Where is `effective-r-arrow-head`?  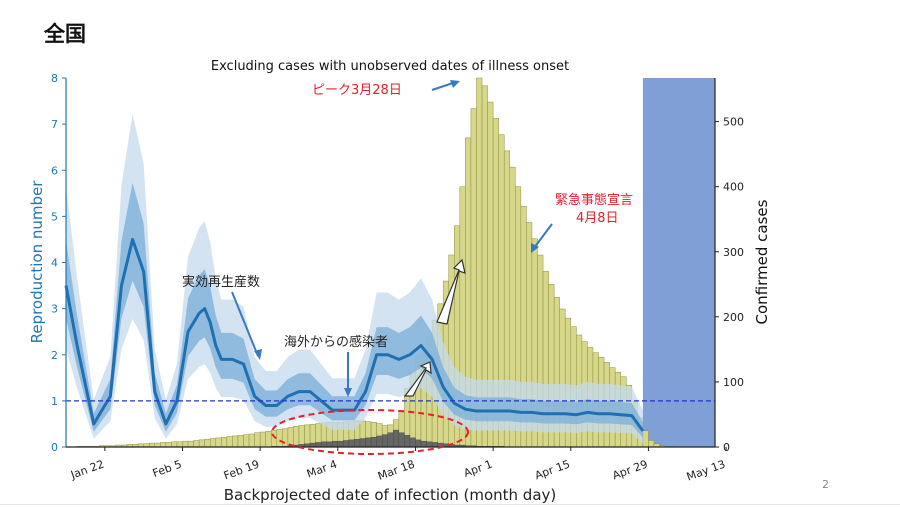
effective-r-arrow-head is located at coordinates (258, 354).